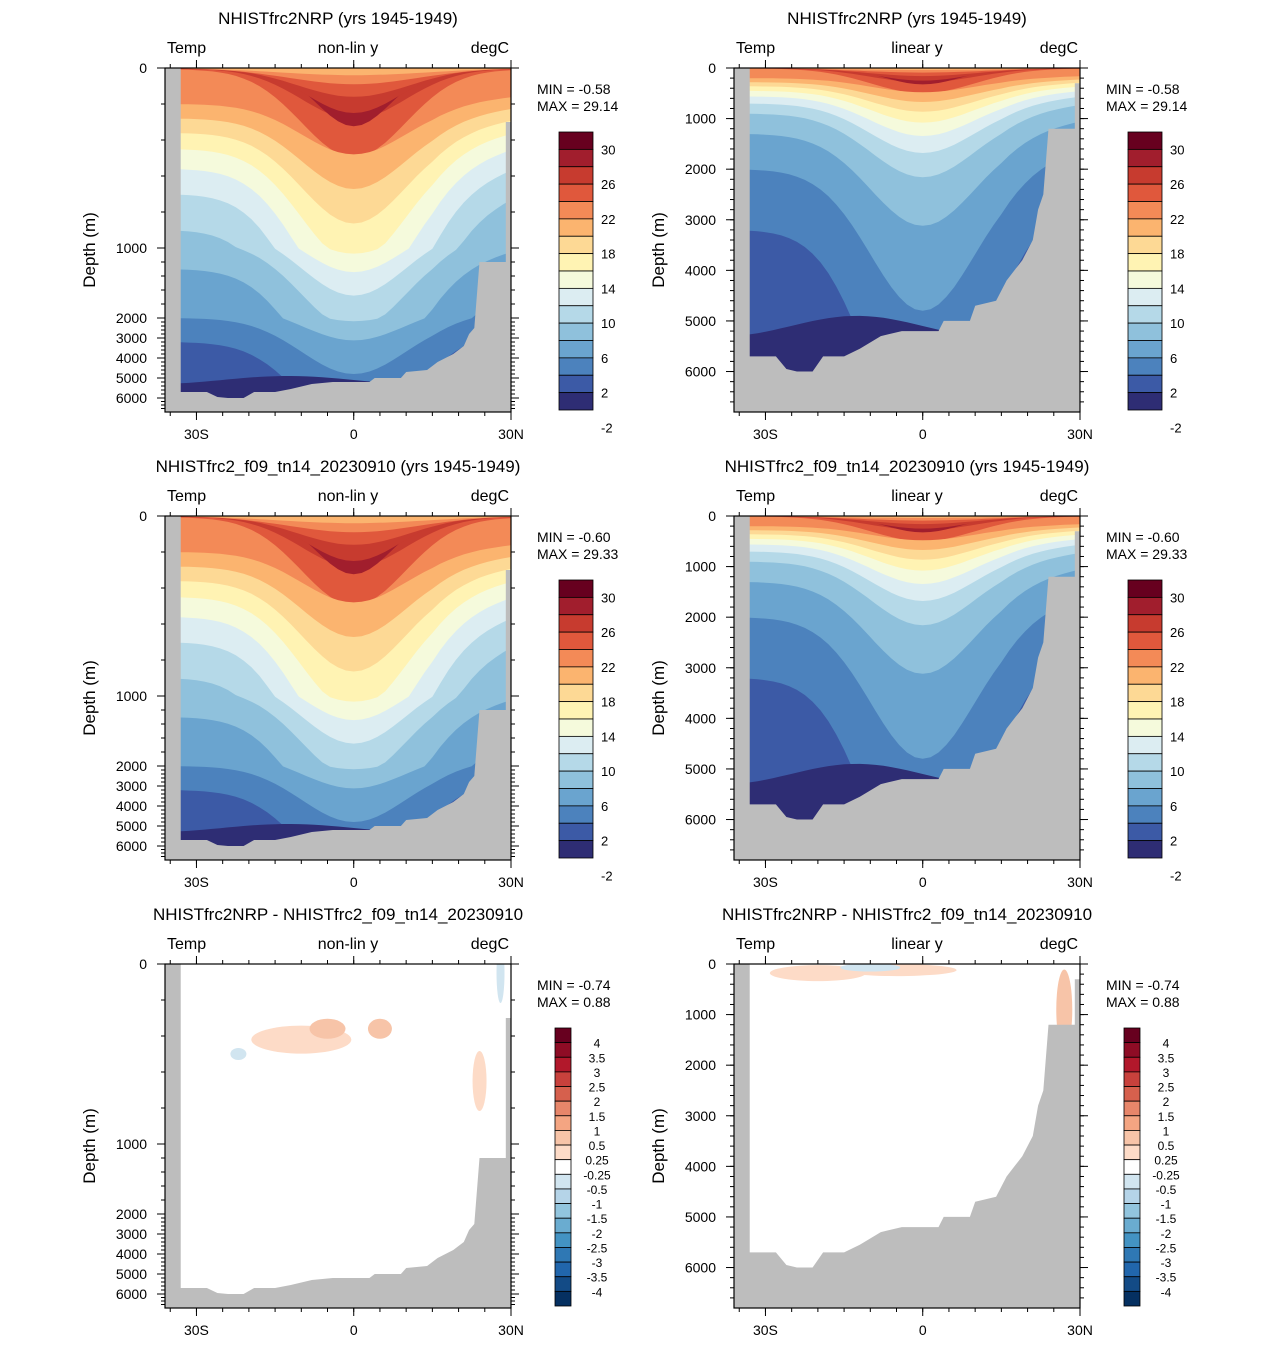  Describe the element at coordinates (597, 1088) in the screenshot. I see `colorbar-label: 2.5` at that location.